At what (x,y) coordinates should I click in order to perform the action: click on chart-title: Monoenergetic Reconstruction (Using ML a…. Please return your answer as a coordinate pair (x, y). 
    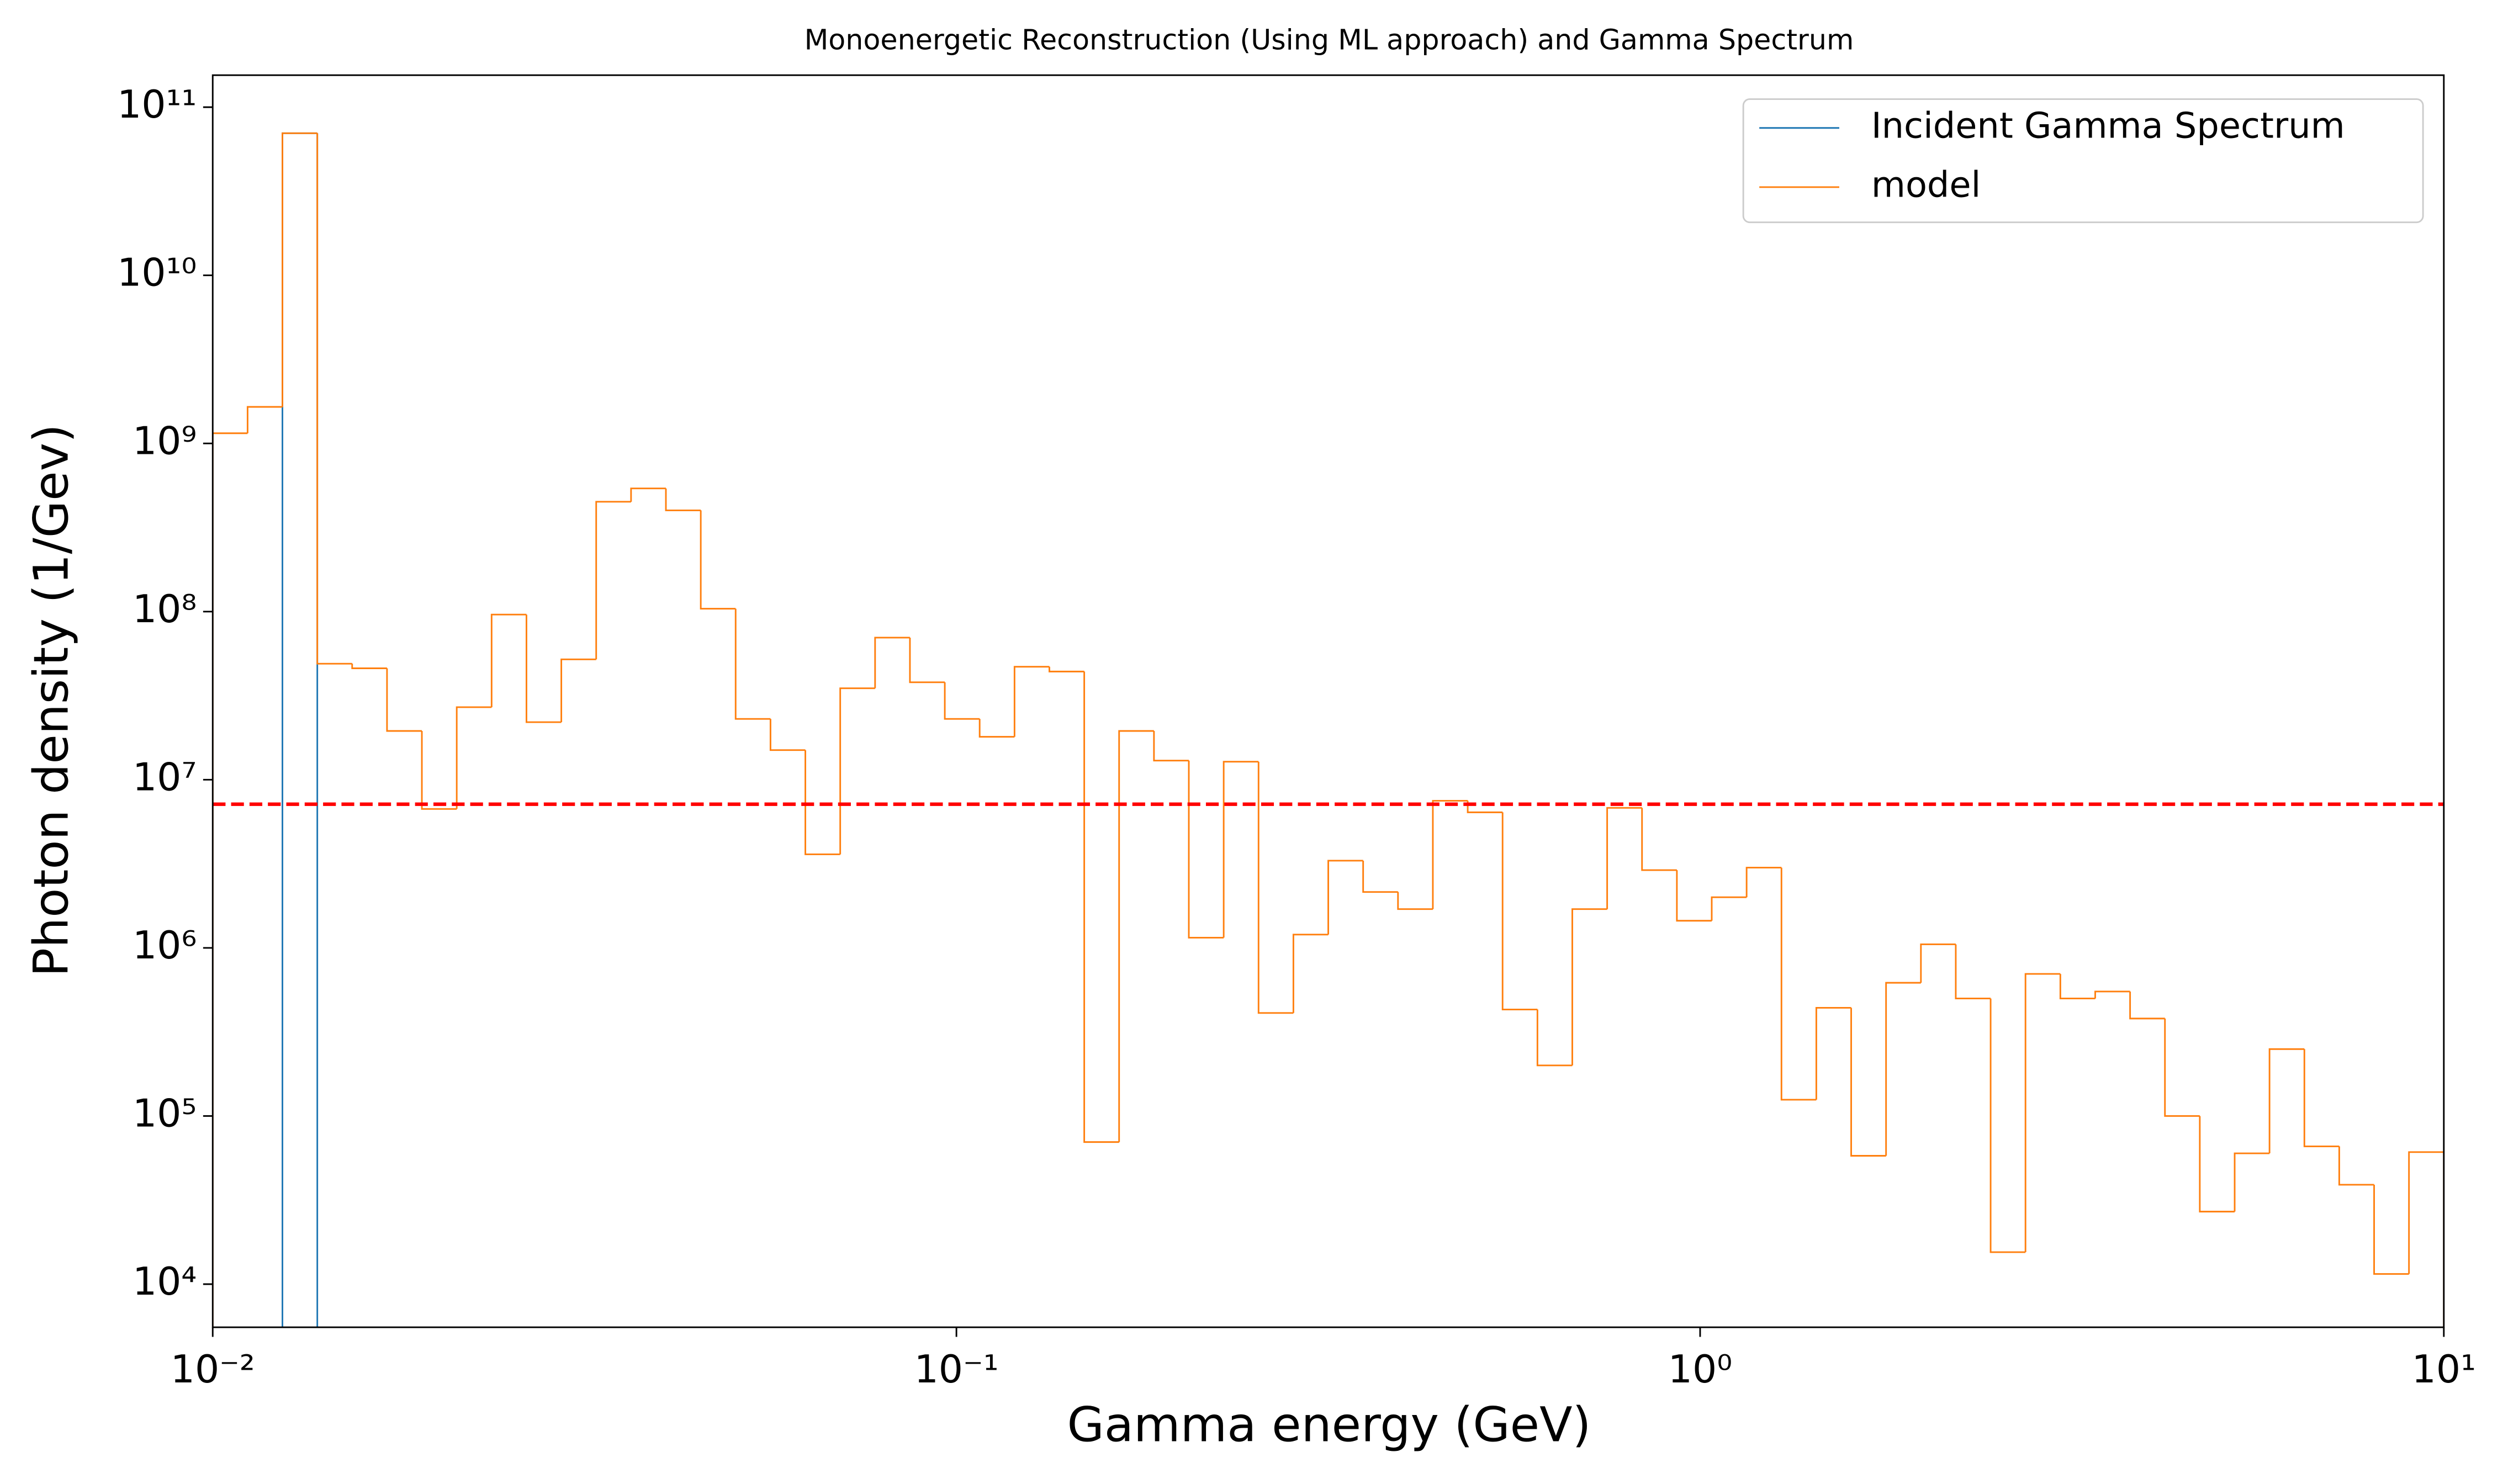
    Looking at the image, I should click on (1329, 40).